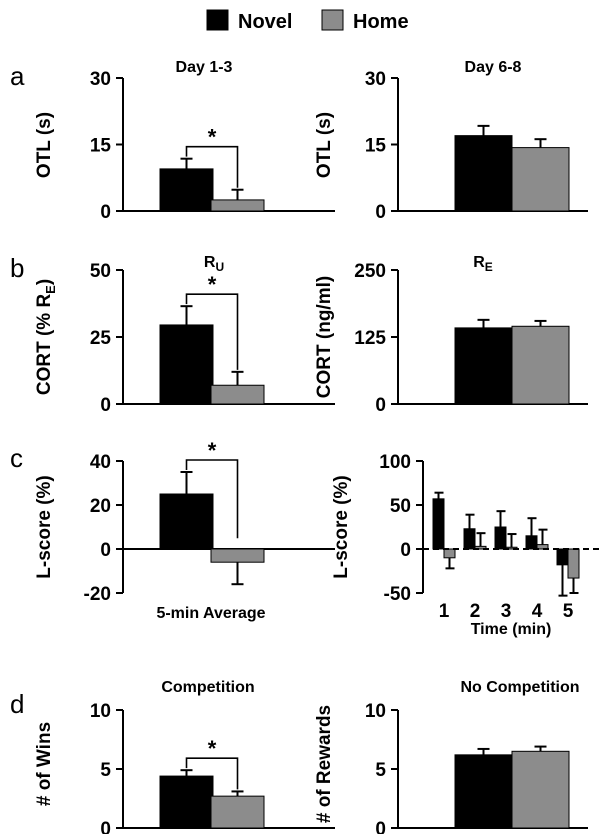 The image size is (603, 834). I want to click on chart-c-time: -50 0 50 100 L-score (%) Time (min) 1 2 3 4 5, so click(465, 545).